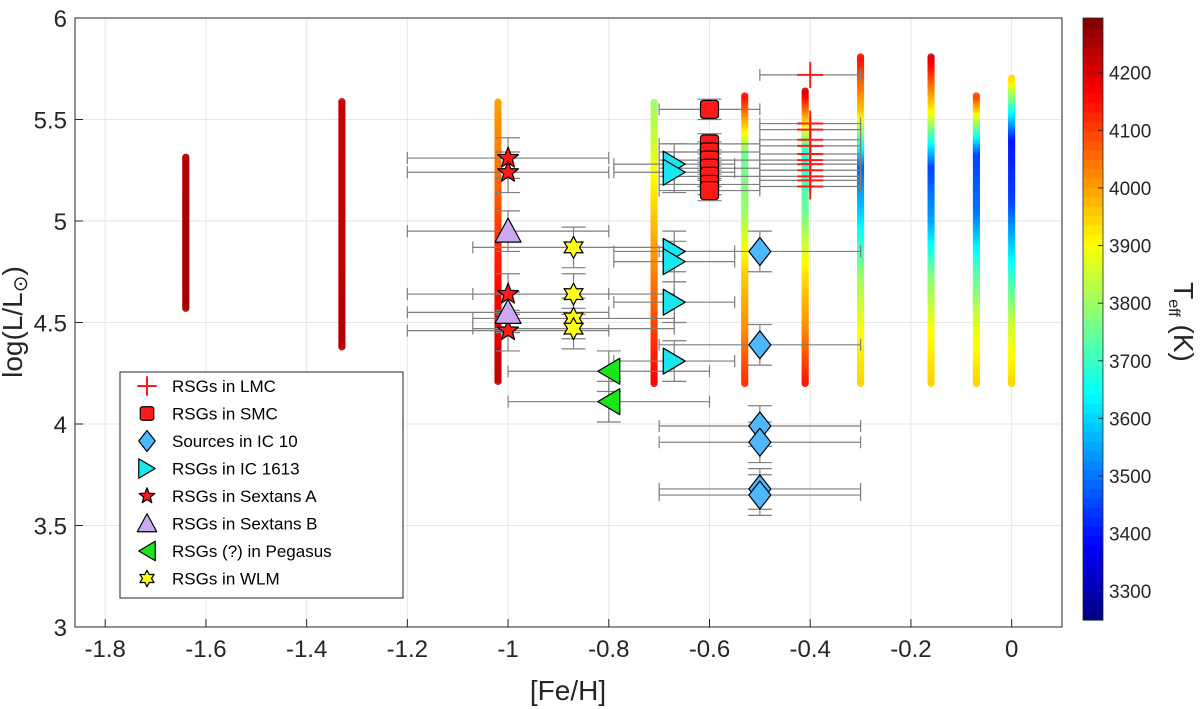 The width and height of the screenshot is (1200, 709). What do you see at coordinates (608, 649) in the screenshot?
I see `x-tick-label: -0.8` at bounding box center [608, 649].